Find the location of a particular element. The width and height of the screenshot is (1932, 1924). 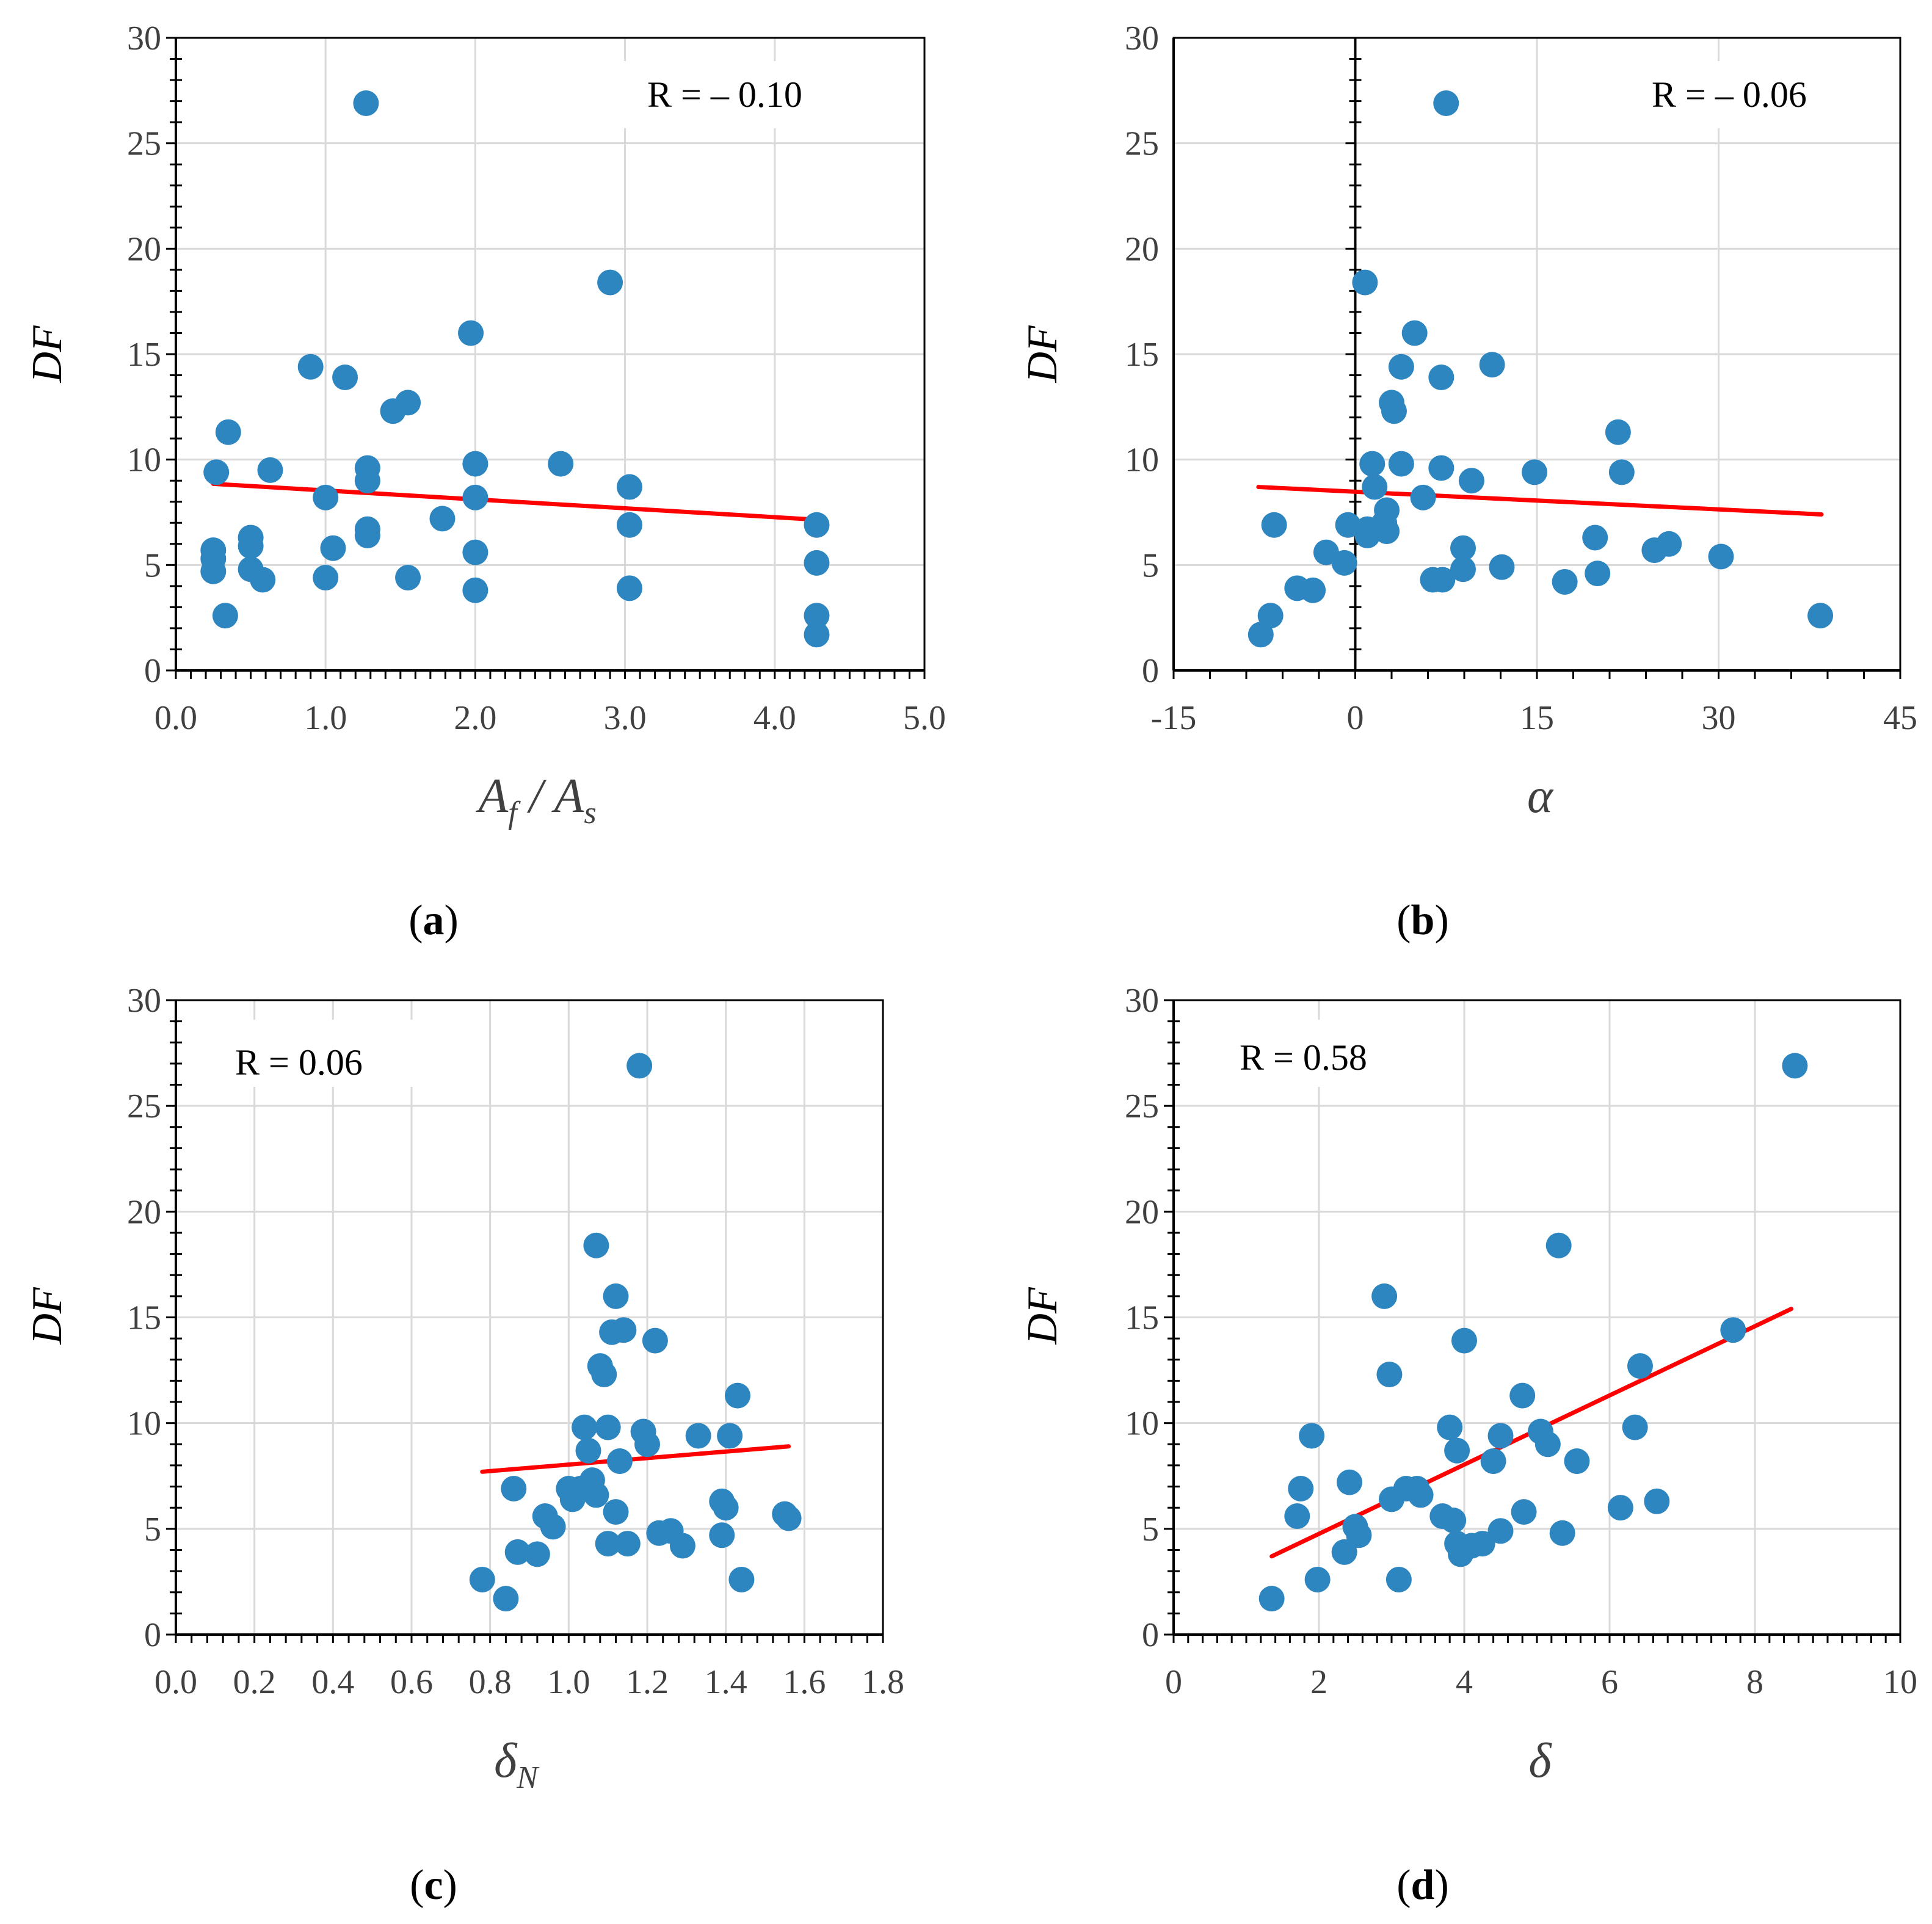

x-tick-label: 5.0 is located at coordinates (924, 718).